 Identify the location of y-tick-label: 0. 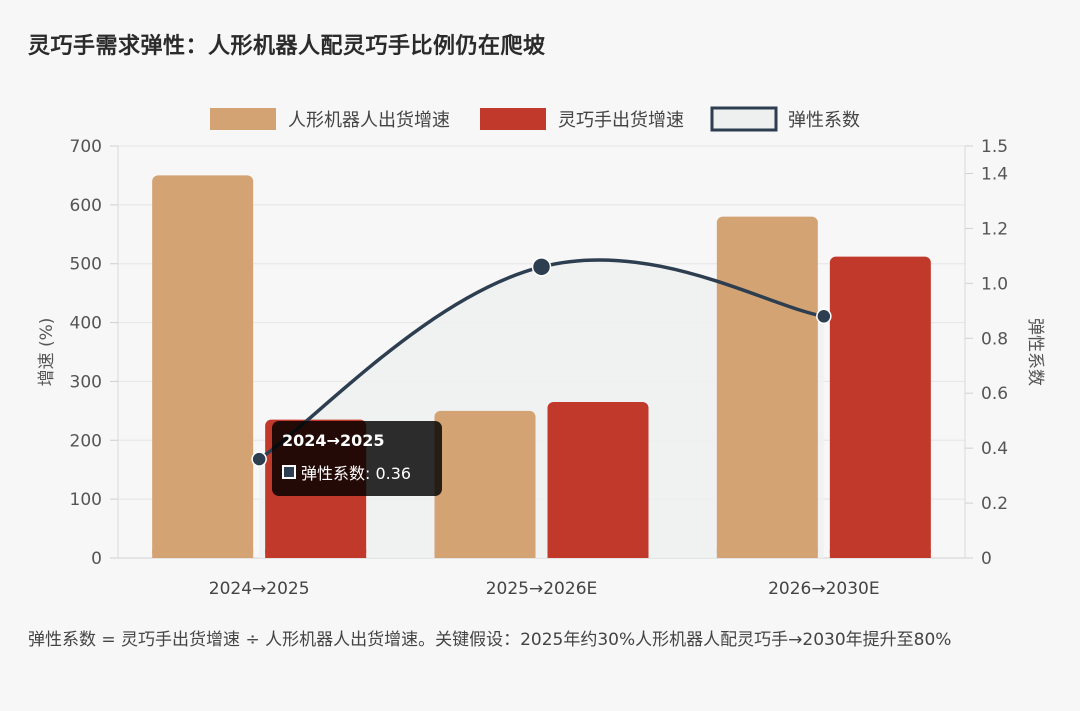
(96, 559).